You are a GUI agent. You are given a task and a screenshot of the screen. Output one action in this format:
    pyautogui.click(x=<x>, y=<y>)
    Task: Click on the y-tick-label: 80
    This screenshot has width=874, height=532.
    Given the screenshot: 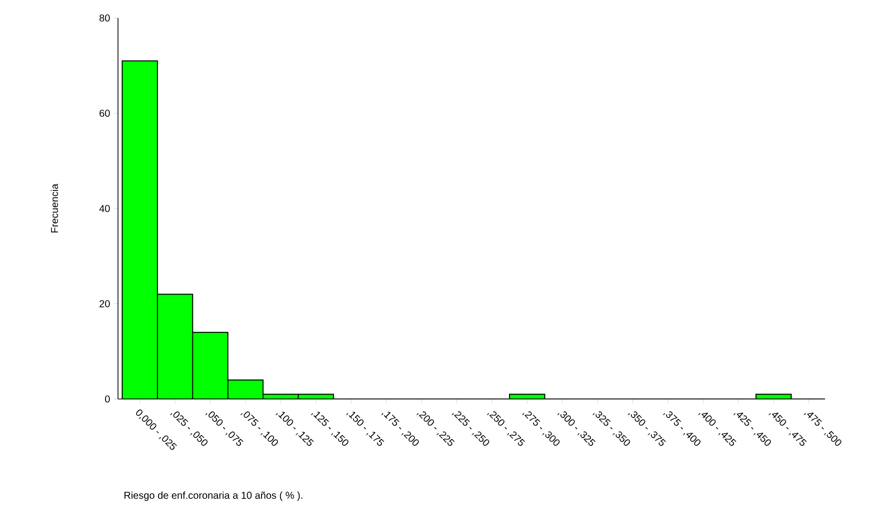 What is the action you would take?
    pyautogui.click(x=105, y=18)
    